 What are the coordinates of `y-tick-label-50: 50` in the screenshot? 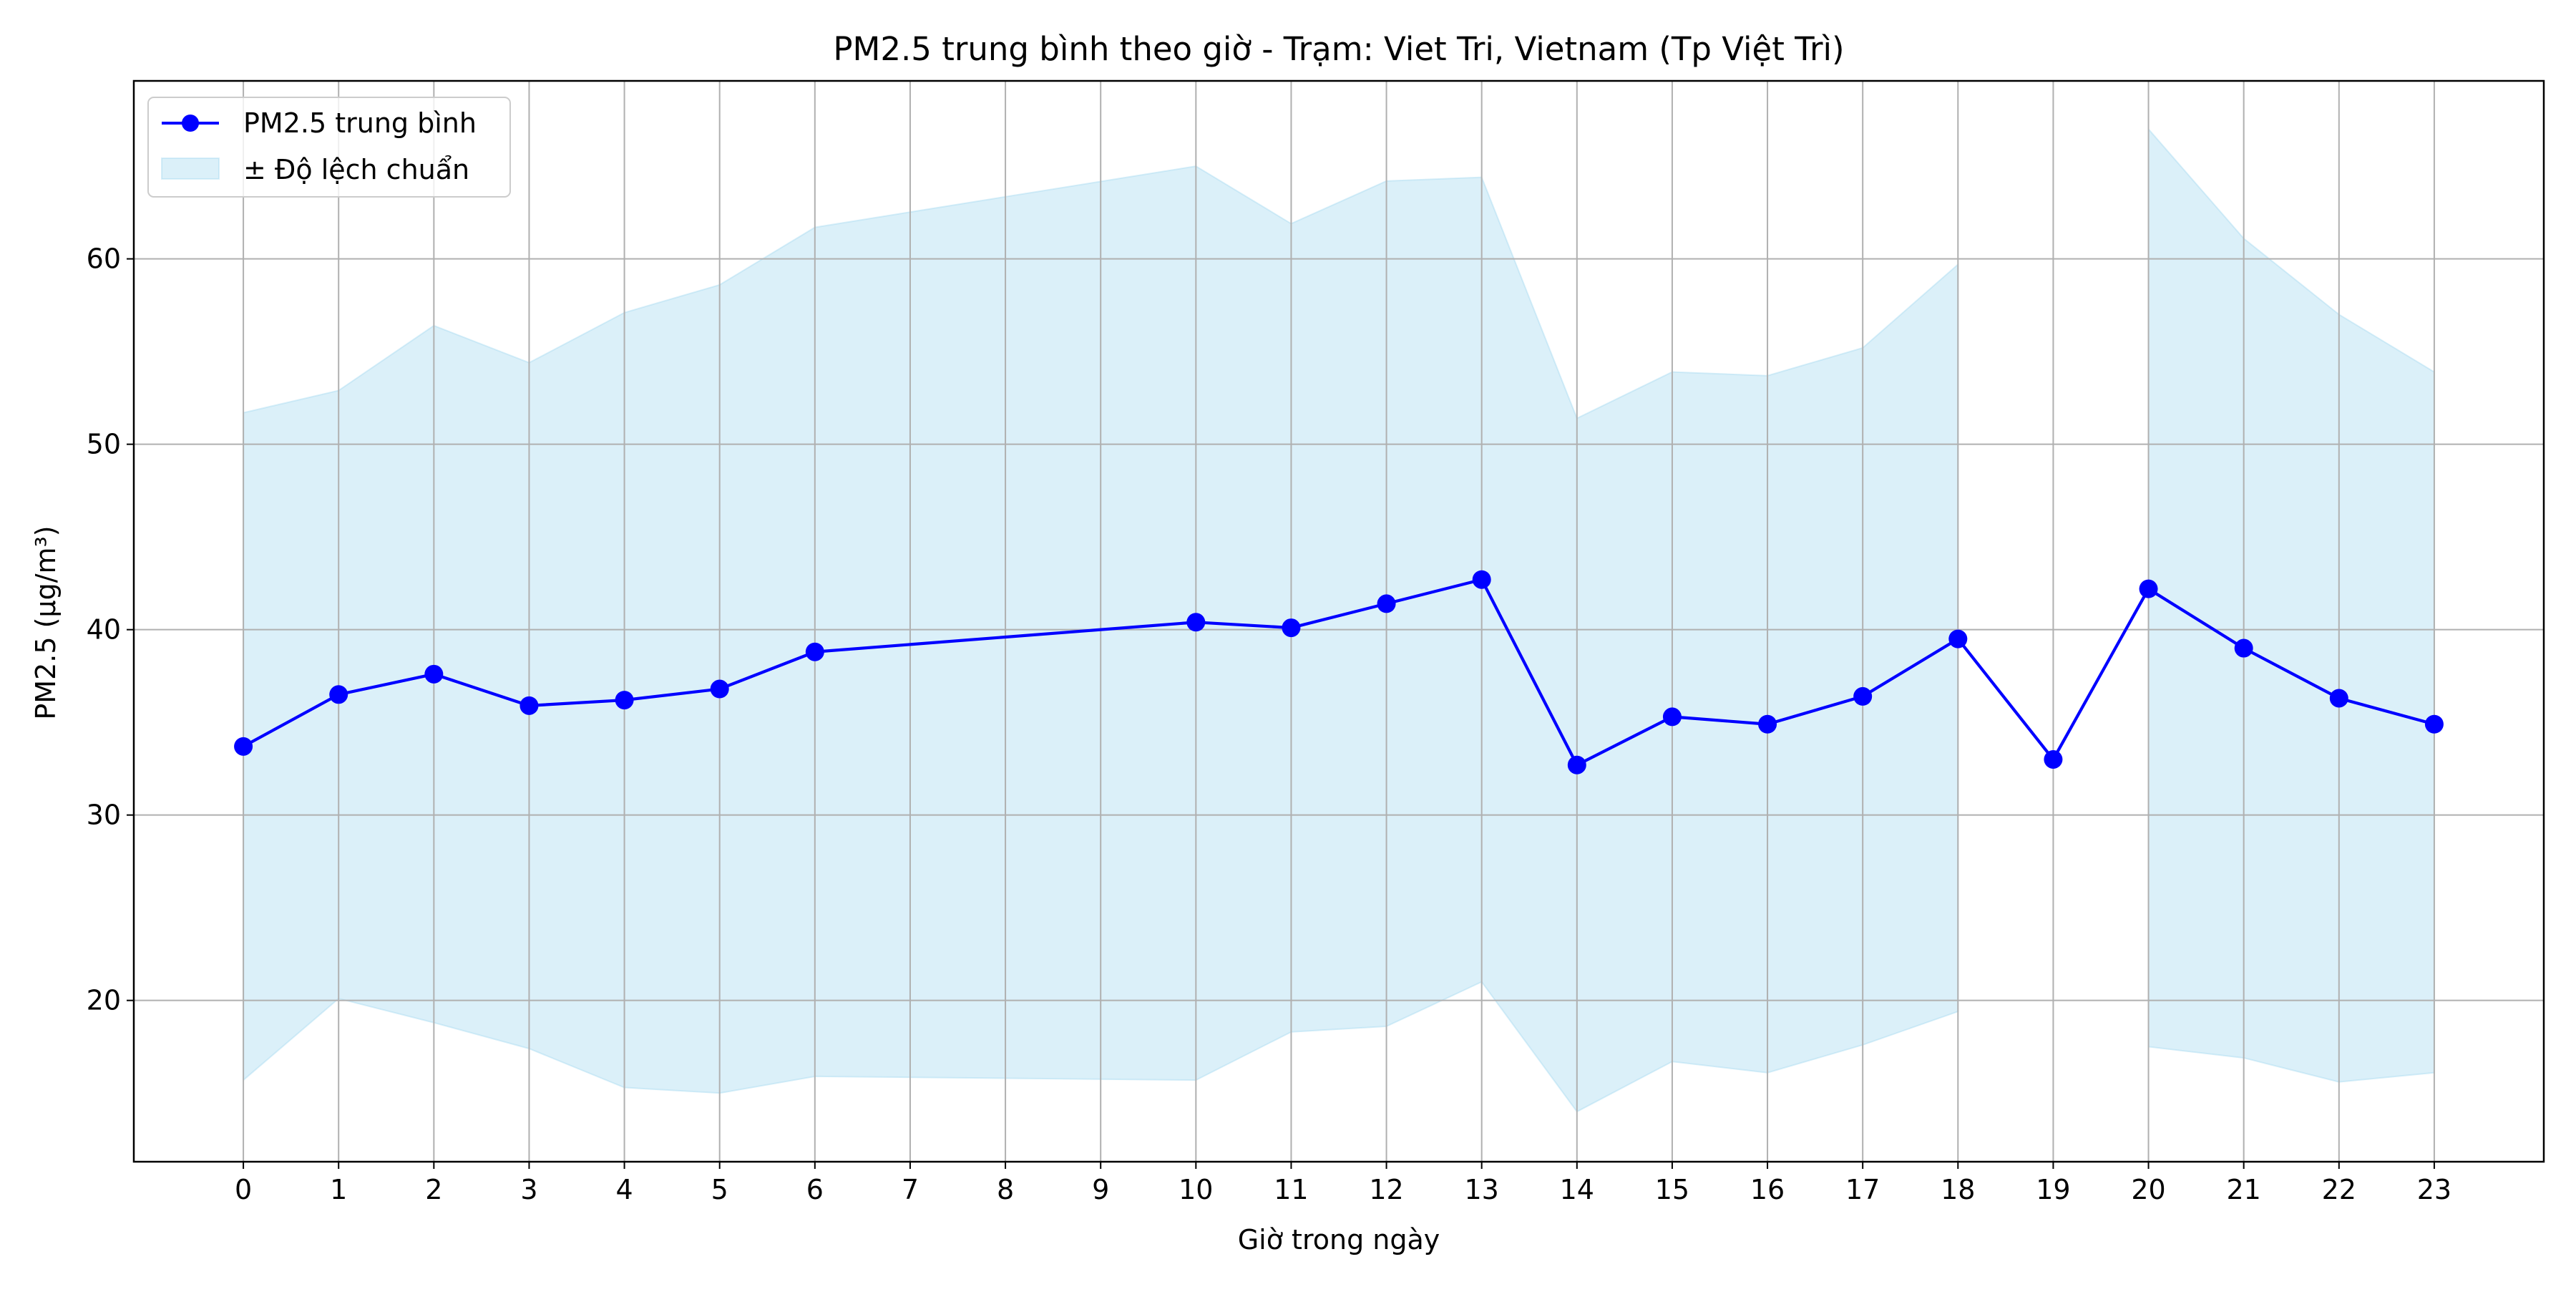 It's located at (104, 444).